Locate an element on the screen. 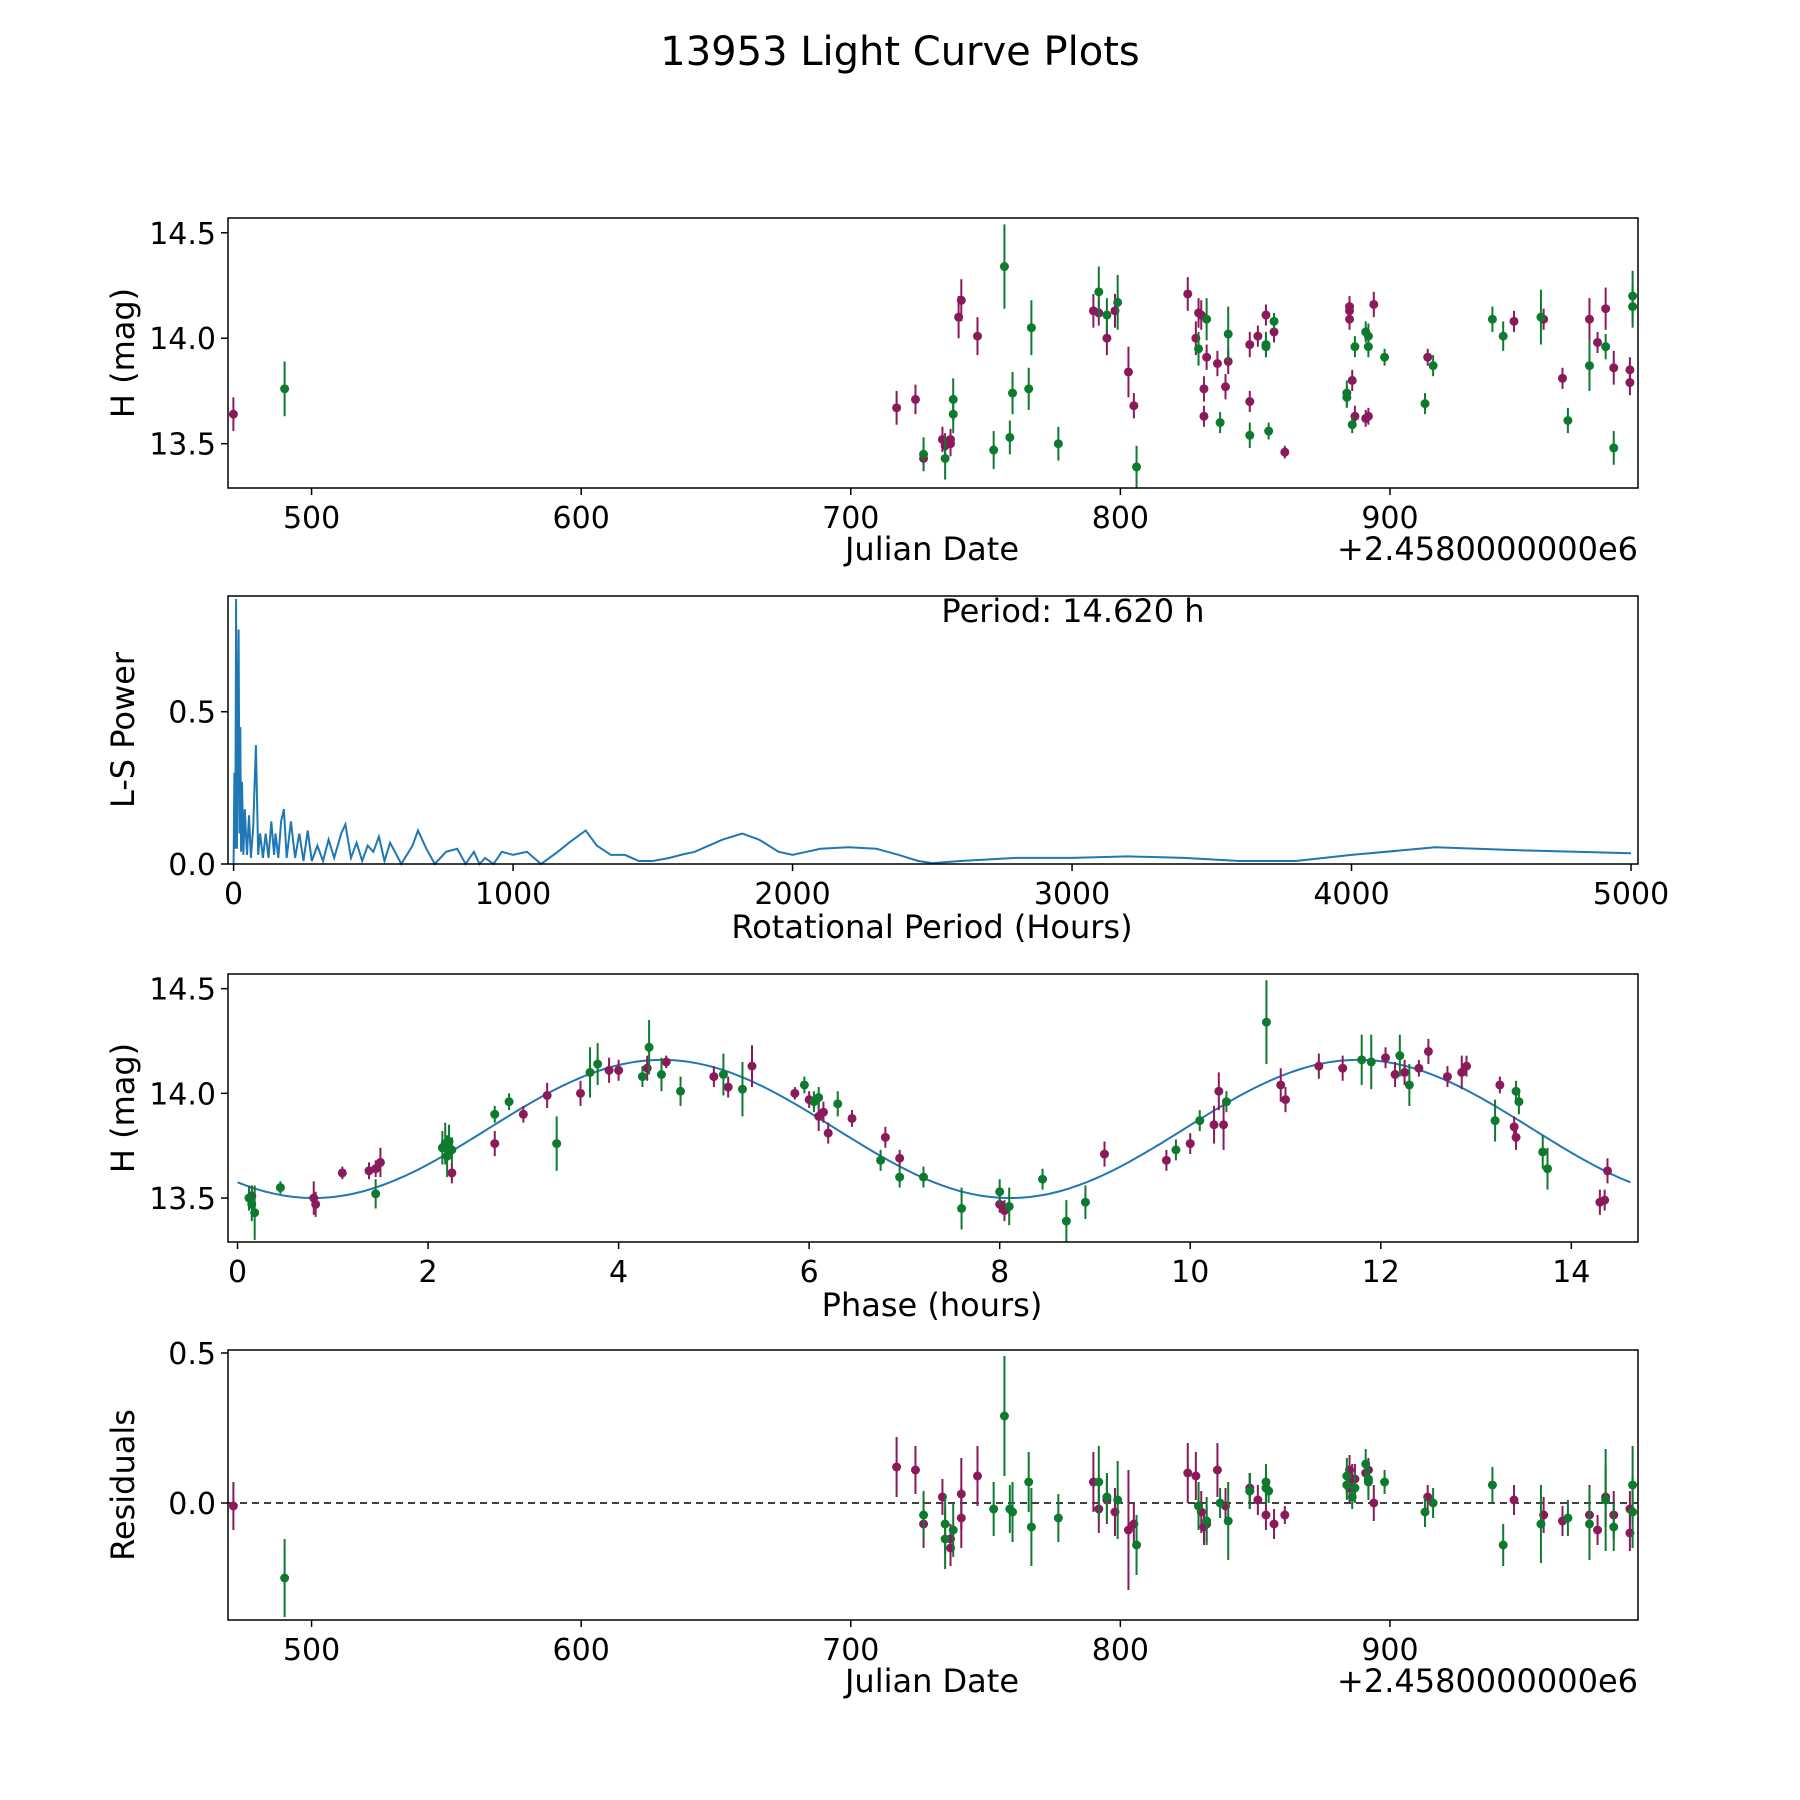 This screenshot has width=1800, height=1800. x-tick-label: 500 is located at coordinates (311, 1650).